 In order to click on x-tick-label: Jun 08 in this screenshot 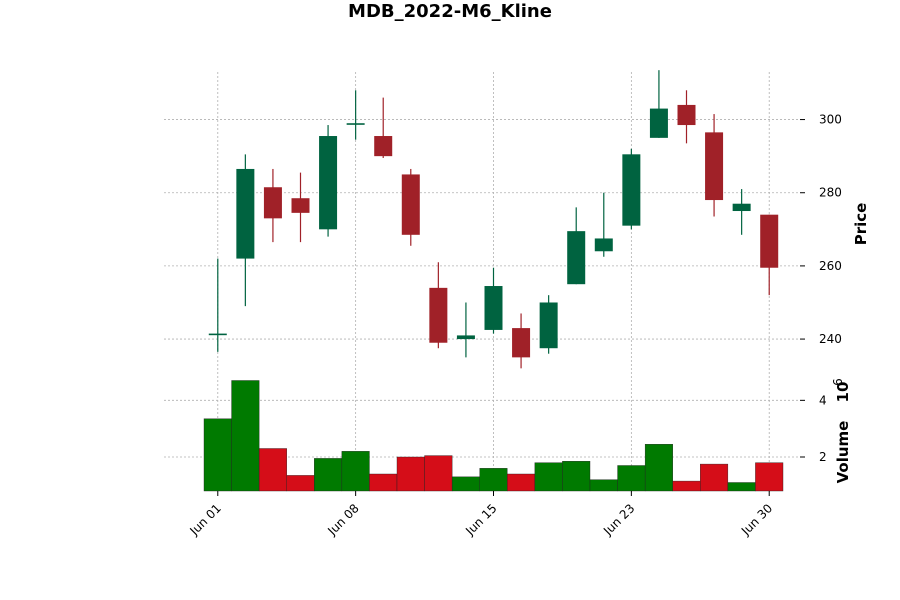, I will do `click(342, 519)`.